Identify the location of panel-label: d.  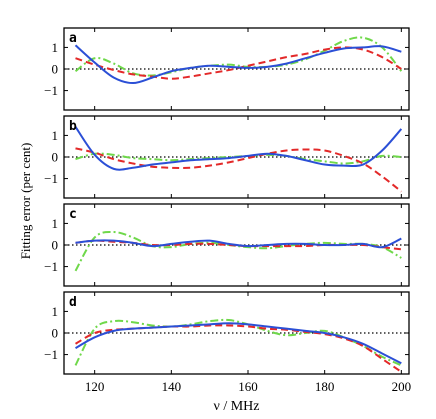
(73, 302).